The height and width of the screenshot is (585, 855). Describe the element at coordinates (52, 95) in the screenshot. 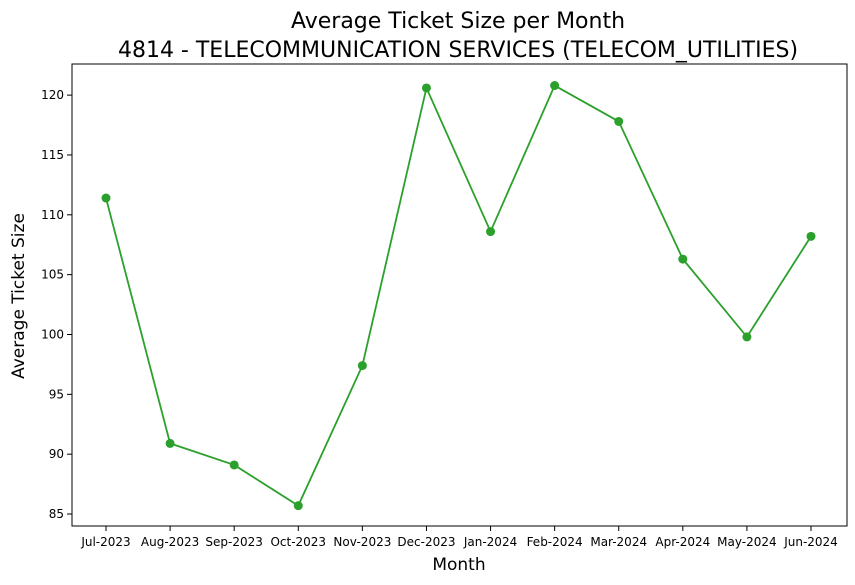

I see `y-tick-label: 120` at that location.